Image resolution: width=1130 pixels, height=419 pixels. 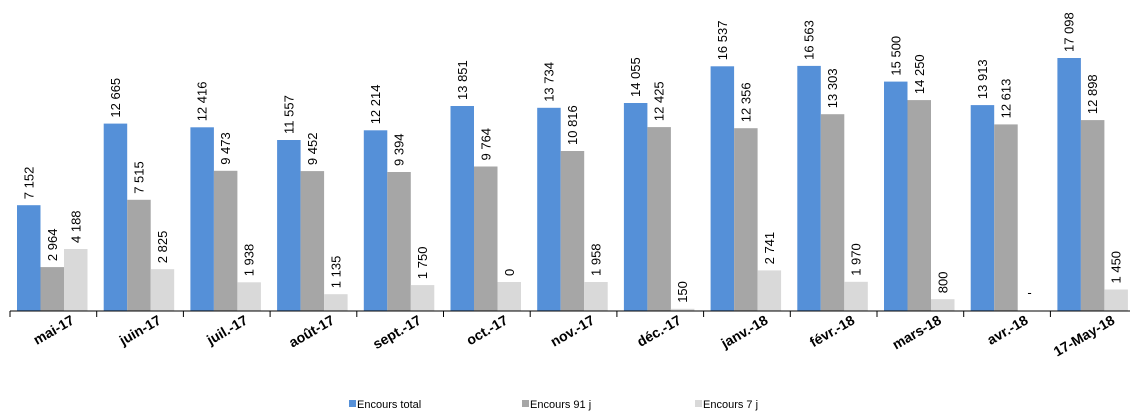 What do you see at coordinates (530, 314) in the screenshot?
I see `x-axis-ticks` at bounding box center [530, 314].